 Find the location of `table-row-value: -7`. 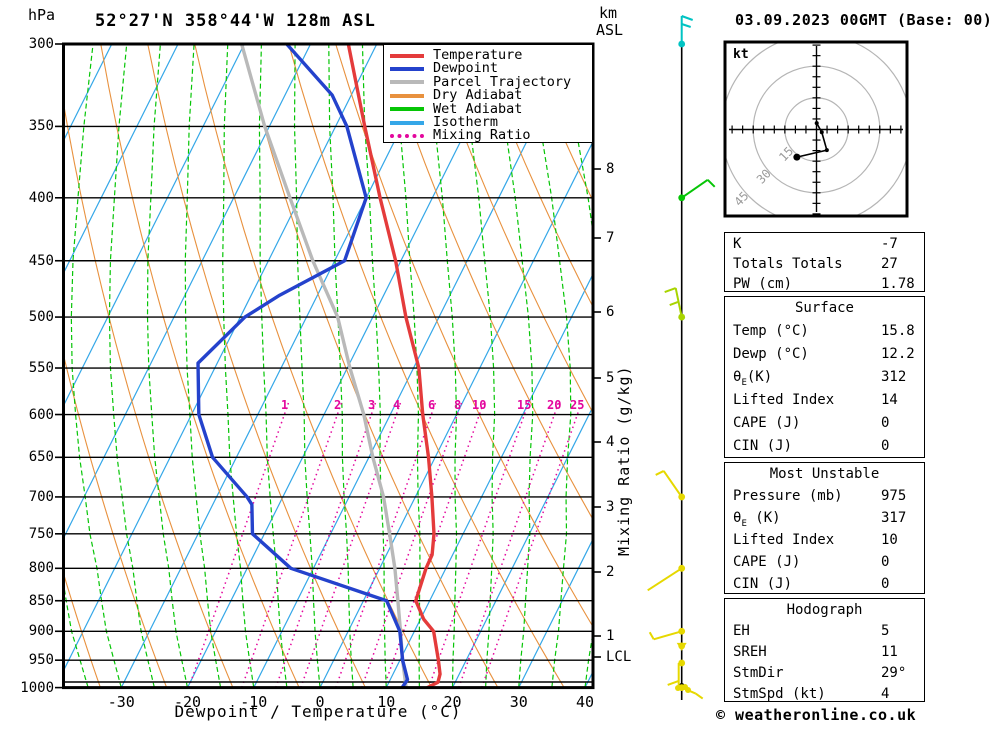

table-row-value: -7 is located at coordinates (889, 244).